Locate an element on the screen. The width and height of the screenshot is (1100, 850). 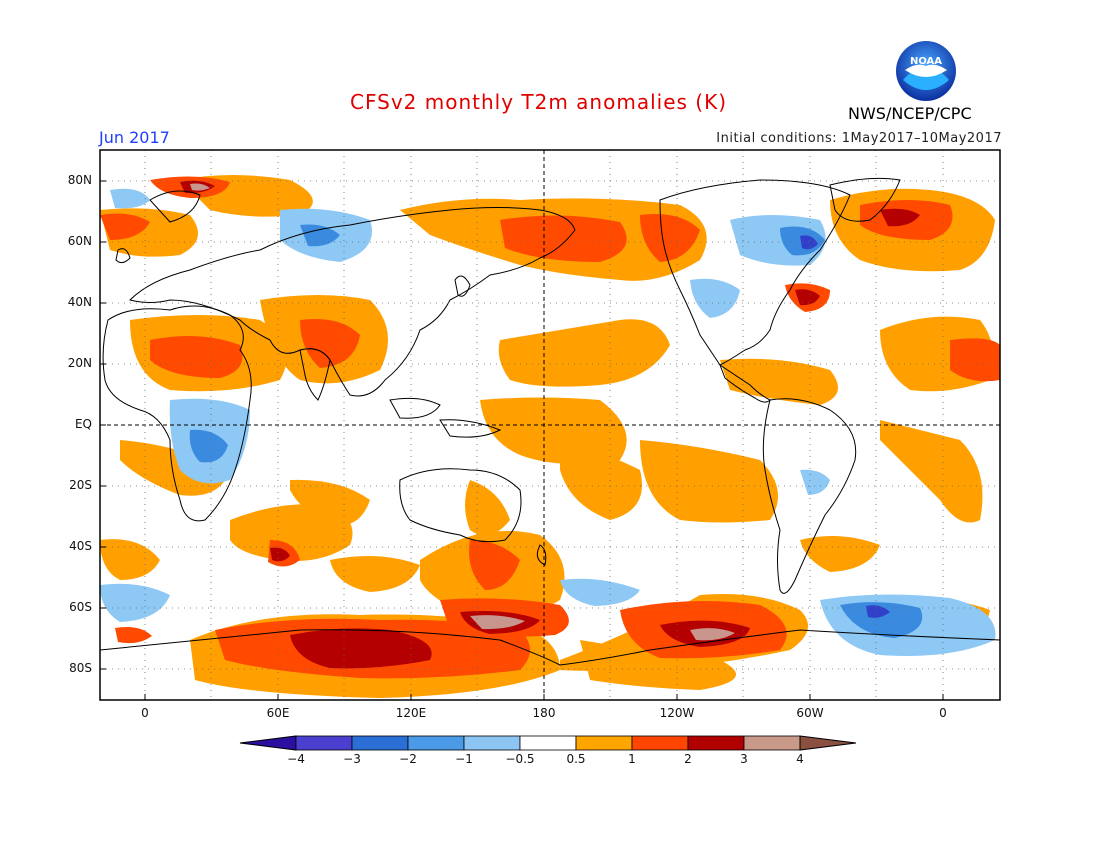
y-tick-20s: 20S is located at coordinates (80, 485).